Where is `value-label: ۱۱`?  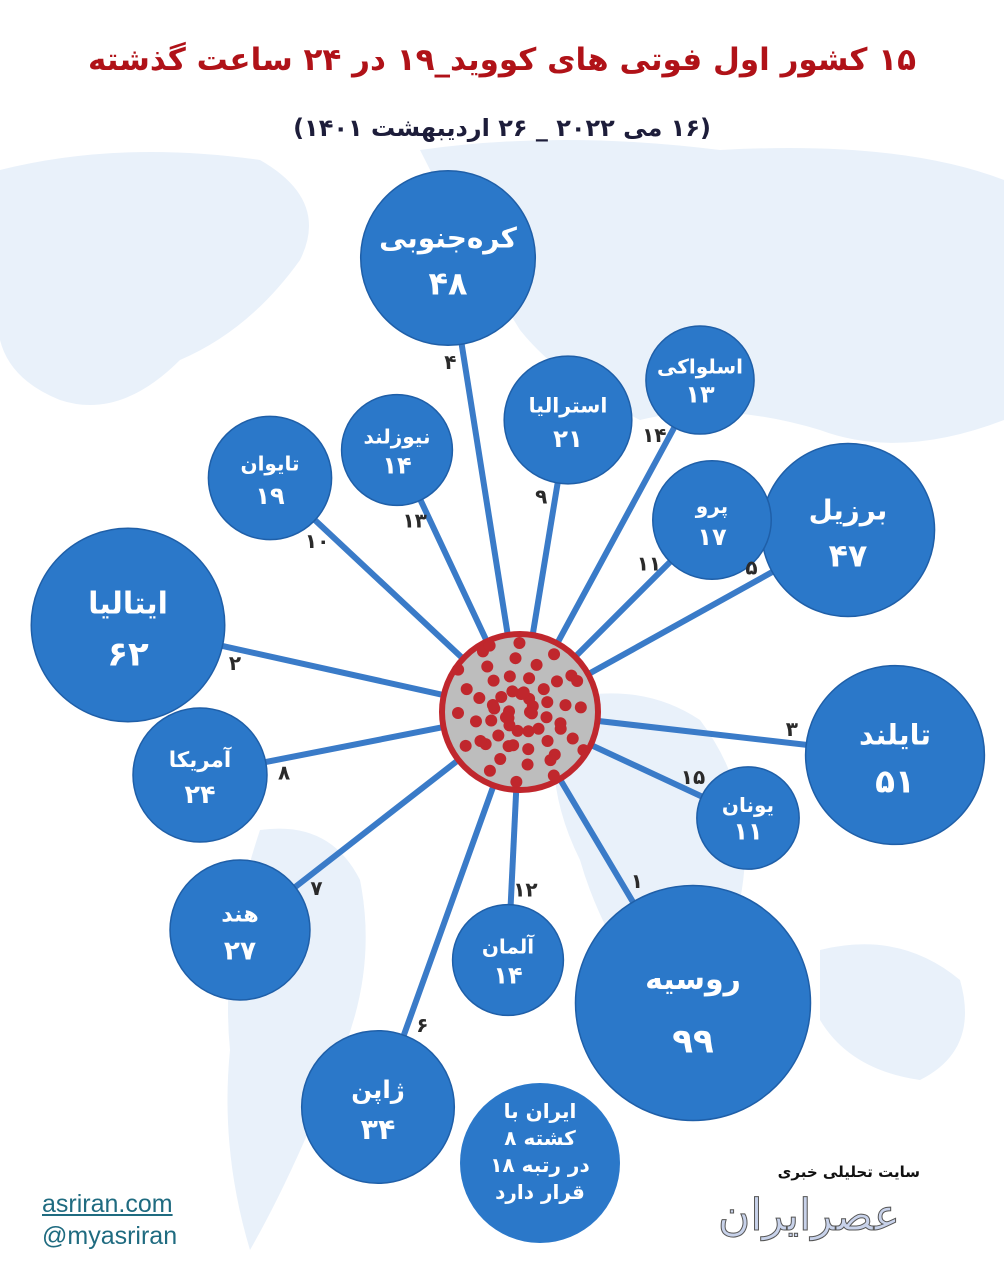 value-label: ۱۱ is located at coordinates (747, 831).